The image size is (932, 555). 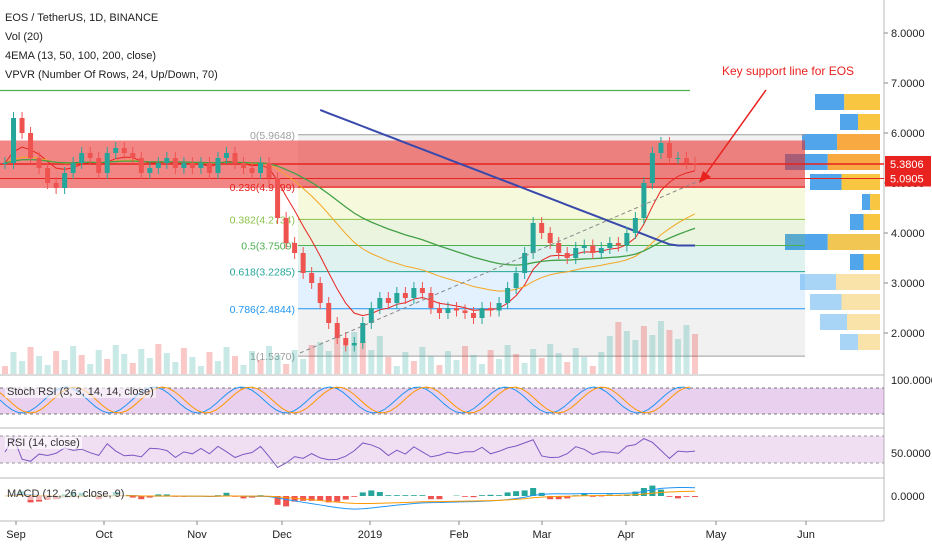 I want to click on fib-band, so click(x=551, y=258).